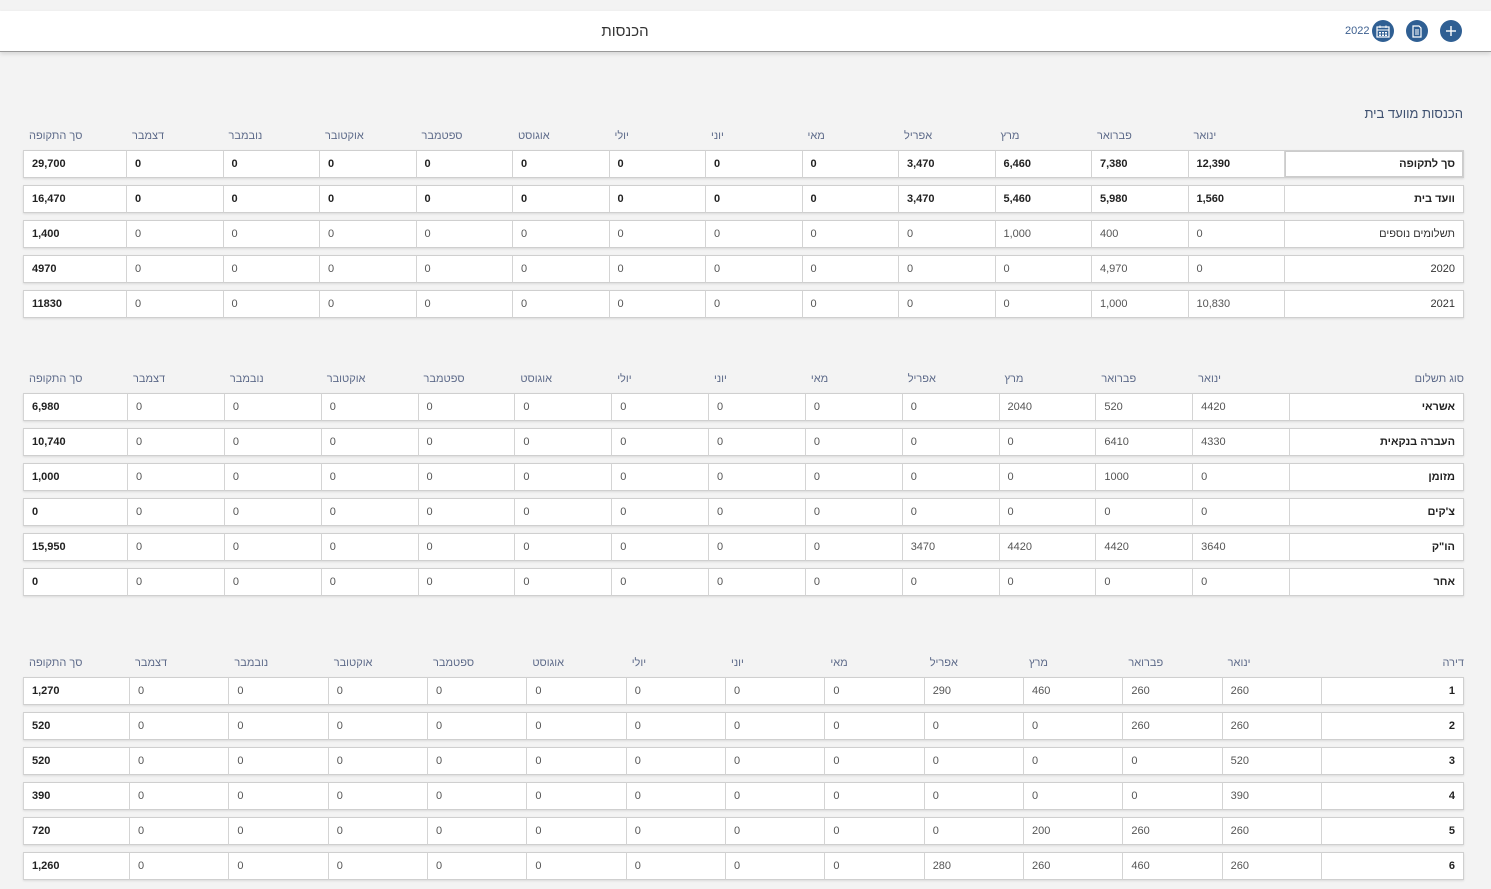  I want to click on month-value-cell: 2040, so click(1047, 407).